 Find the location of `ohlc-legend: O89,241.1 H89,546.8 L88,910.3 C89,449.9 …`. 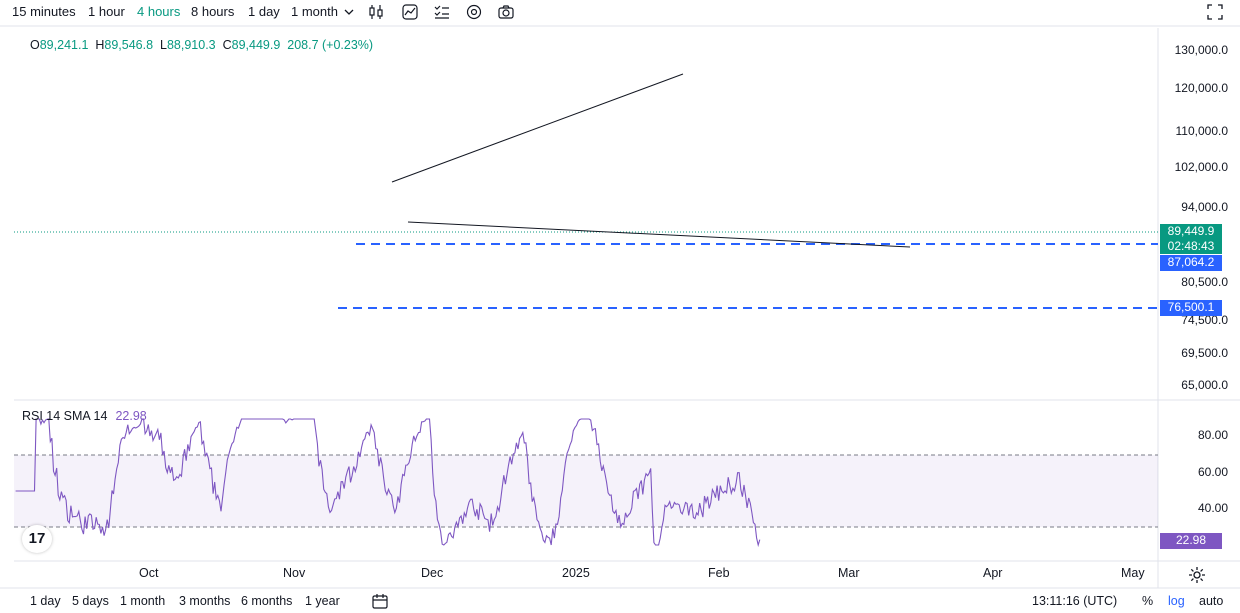

ohlc-legend: O89,241.1 H89,546.8 L88,910.3 C89,449.9 … is located at coordinates (201, 45).